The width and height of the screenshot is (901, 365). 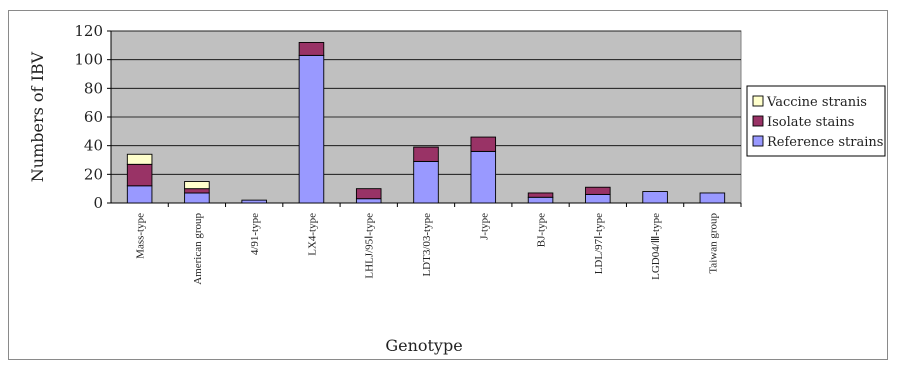 I want to click on category-label: LGD04/Ⅲ-type, so click(x=656, y=246).